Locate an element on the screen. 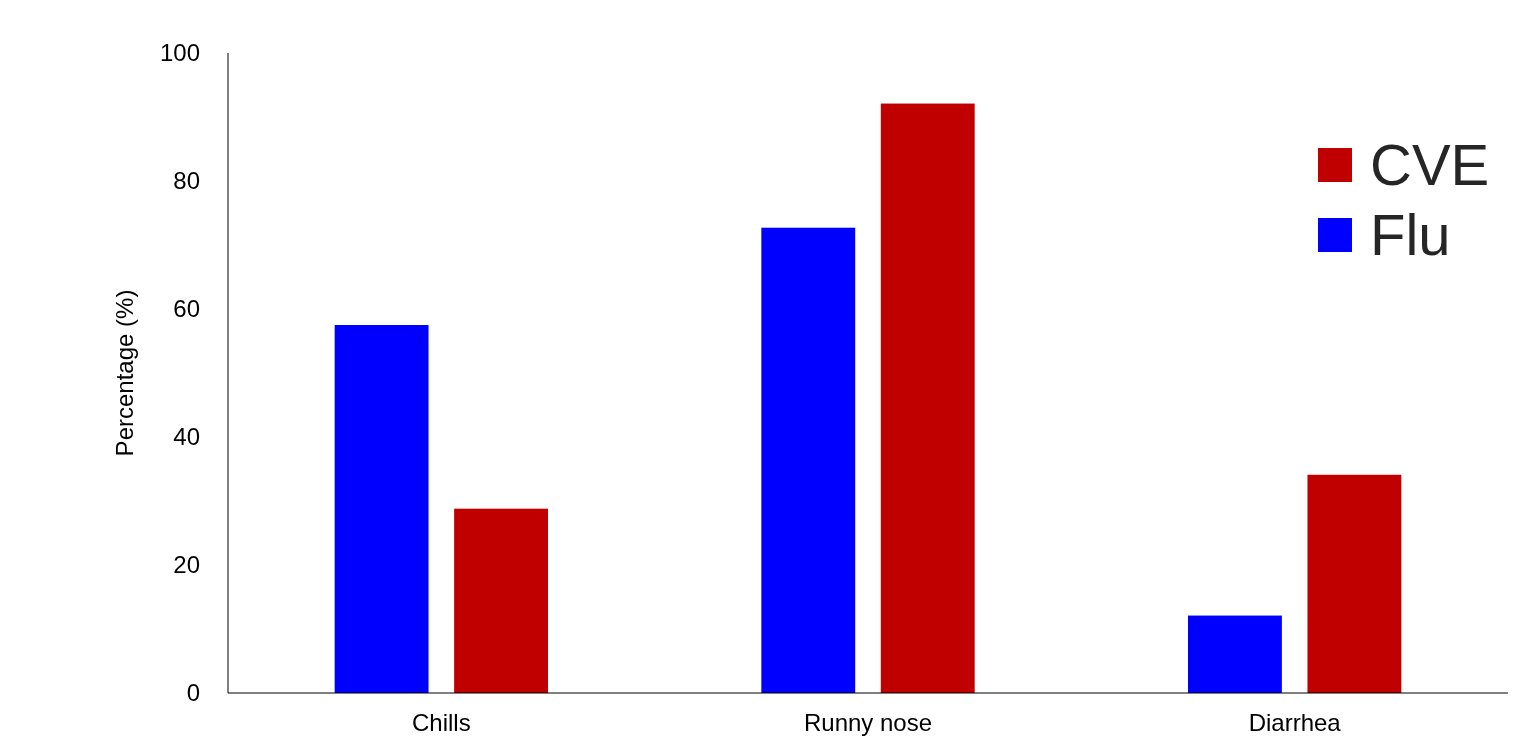 This screenshot has width=1537, height=751. legend-label: Flu is located at coordinates (1410, 235).